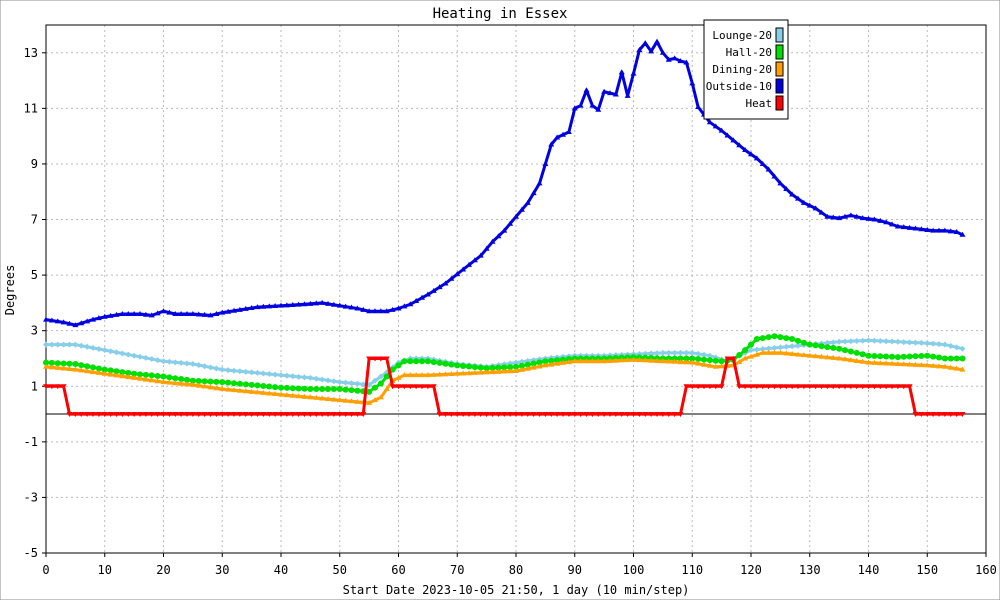 The height and width of the screenshot is (600, 1000). Describe the element at coordinates (869, 570) in the screenshot. I see `x-tick-label: 140` at that location.